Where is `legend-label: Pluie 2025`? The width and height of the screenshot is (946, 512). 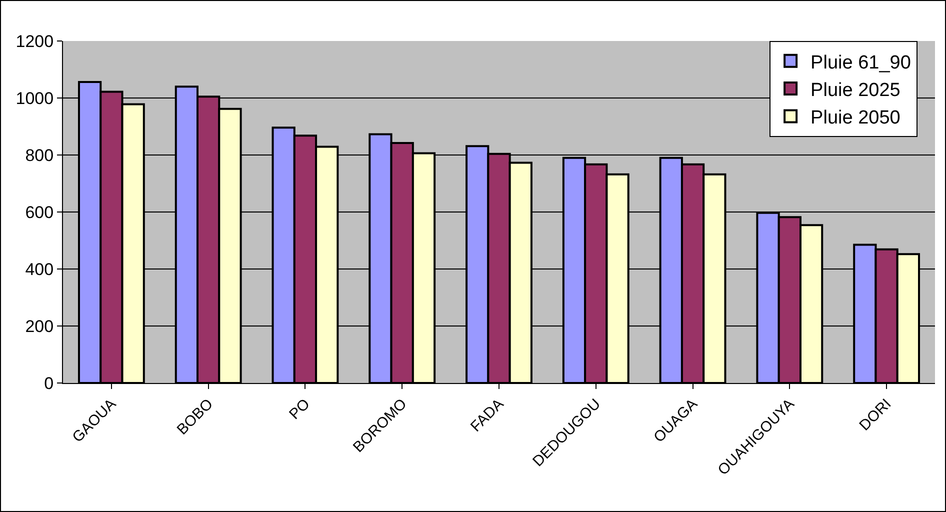 legend-label: Pluie 2025 is located at coordinates (855, 90).